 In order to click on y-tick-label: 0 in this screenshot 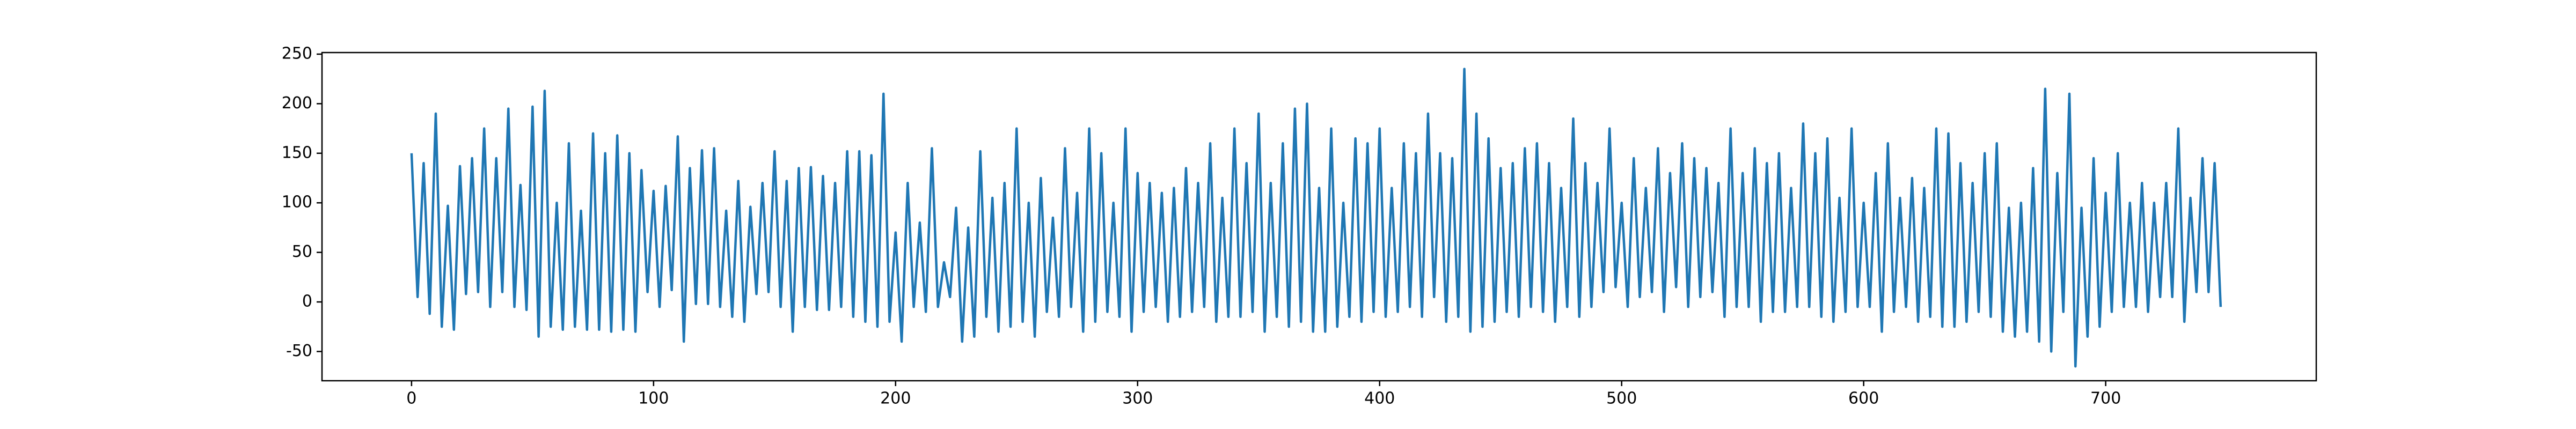, I will do `click(307, 301)`.